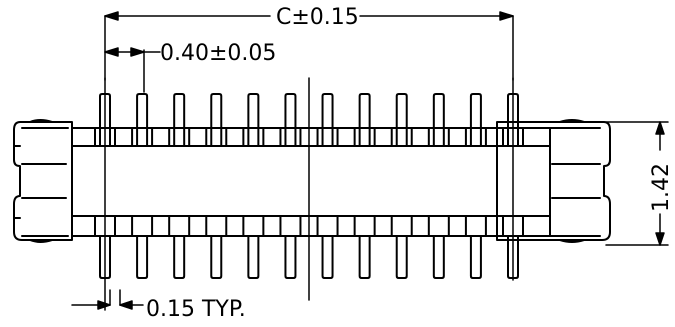 This screenshot has height=327, width=675. Describe the element at coordinates (43, 181) in the screenshot. I see `left-end-housing` at that location.